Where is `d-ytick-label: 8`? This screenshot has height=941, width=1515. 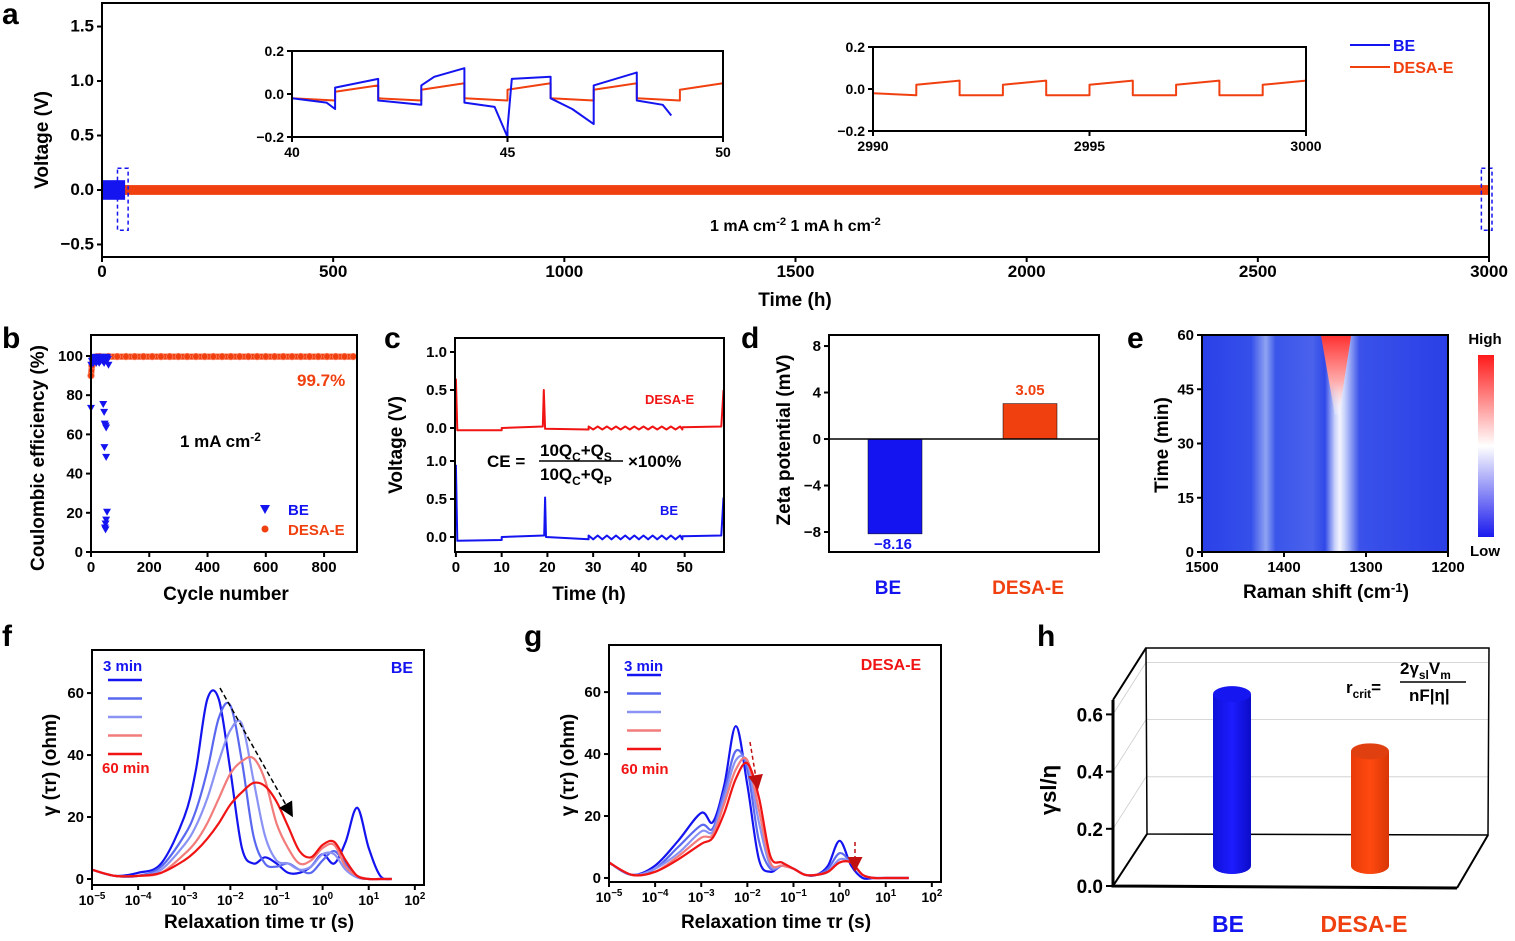
d-ytick-label: 8 is located at coordinates (817, 346).